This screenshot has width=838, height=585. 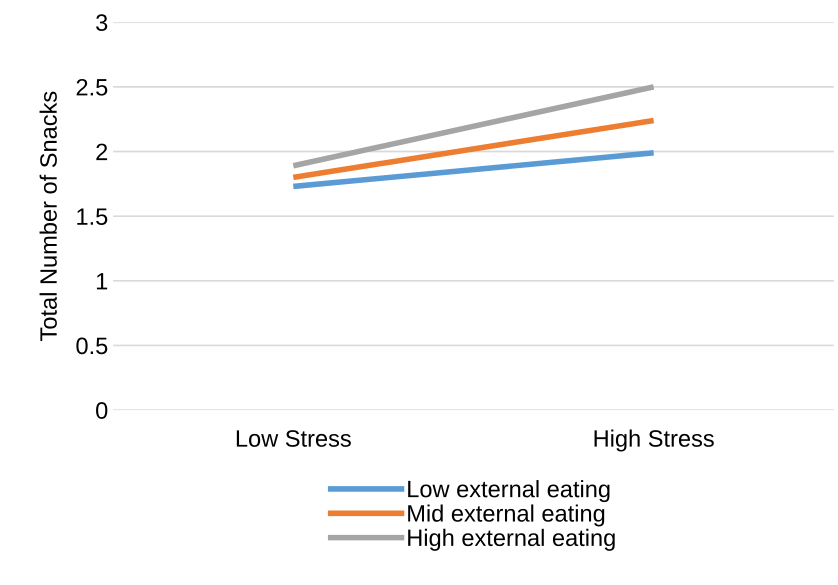 What do you see at coordinates (511, 539) in the screenshot?
I see `legend-label: High external eating` at bounding box center [511, 539].